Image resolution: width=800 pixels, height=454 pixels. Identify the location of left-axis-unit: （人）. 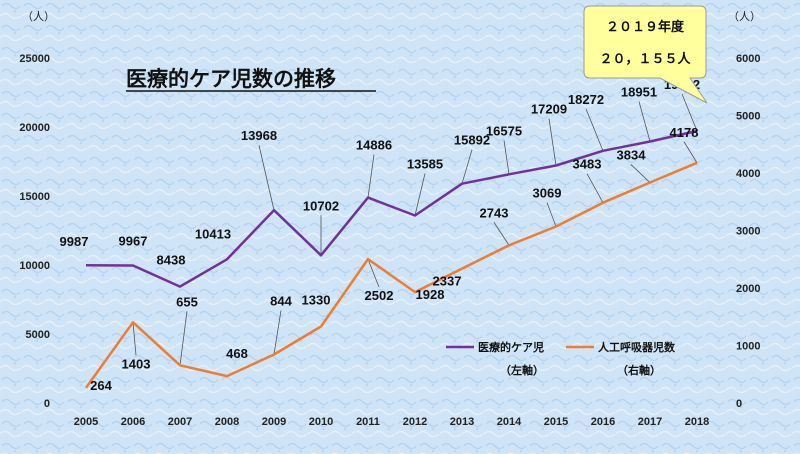
(38, 16).